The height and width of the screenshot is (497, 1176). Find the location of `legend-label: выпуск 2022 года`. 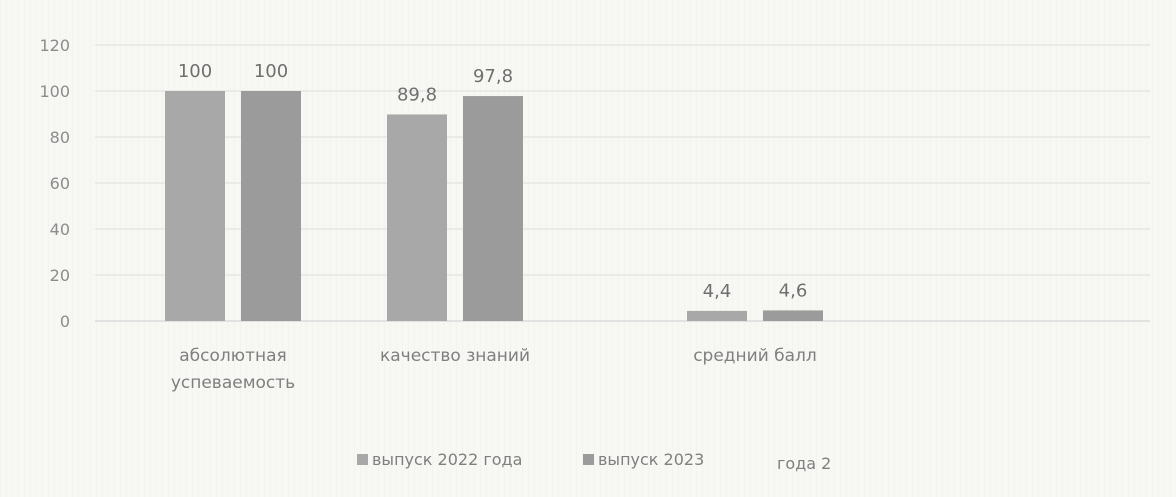

legend-label: выпуск 2022 года is located at coordinates (447, 459).